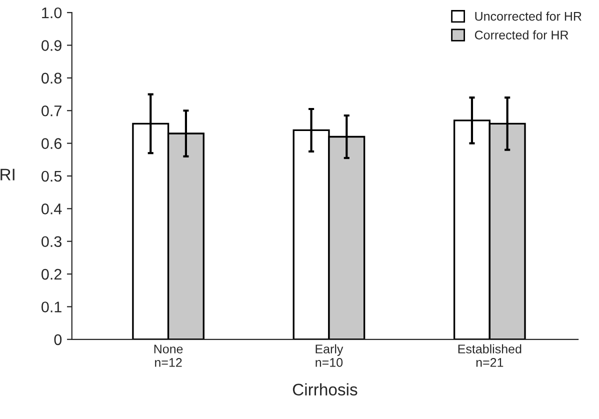 The width and height of the screenshot is (599, 419). I want to click on y-tick-label: 0.8, so click(52, 78).